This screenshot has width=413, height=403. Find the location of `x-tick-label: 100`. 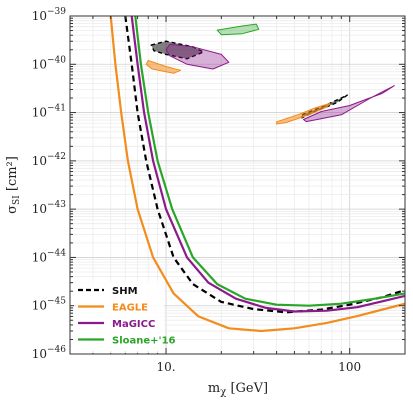

x-tick-label: 100 is located at coordinates (349, 367).